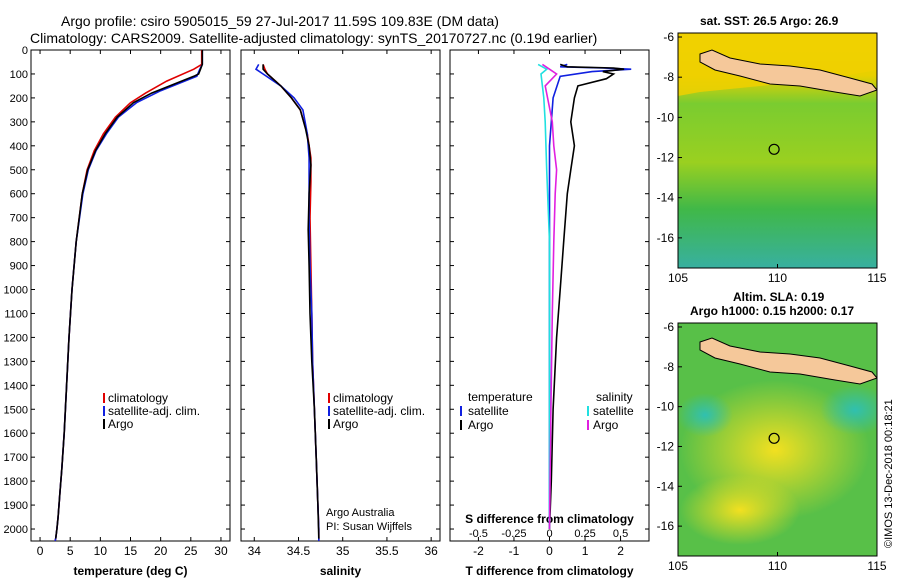 The image size is (900, 580). What do you see at coordinates (19, 267) in the screenshot?
I see `y-tick-label: 900` at bounding box center [19, 267].